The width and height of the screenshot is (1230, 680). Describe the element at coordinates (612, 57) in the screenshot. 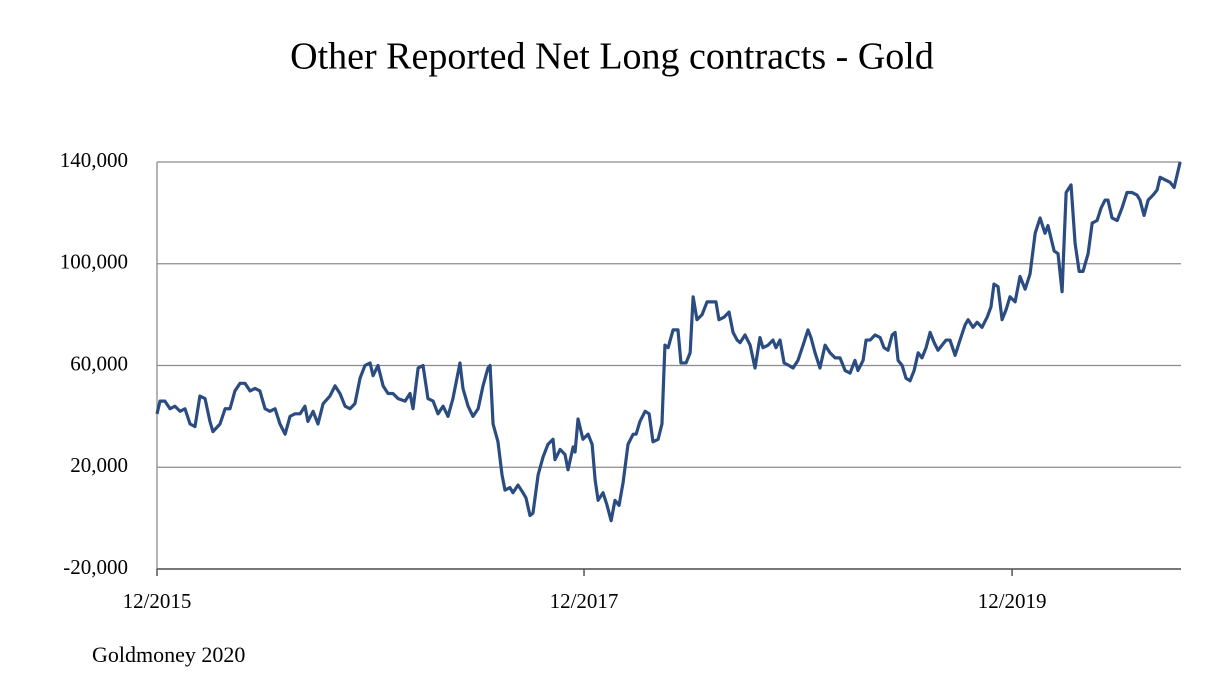

I see `chart-title: Other Reported Net Long contracts - Gold` at that location.